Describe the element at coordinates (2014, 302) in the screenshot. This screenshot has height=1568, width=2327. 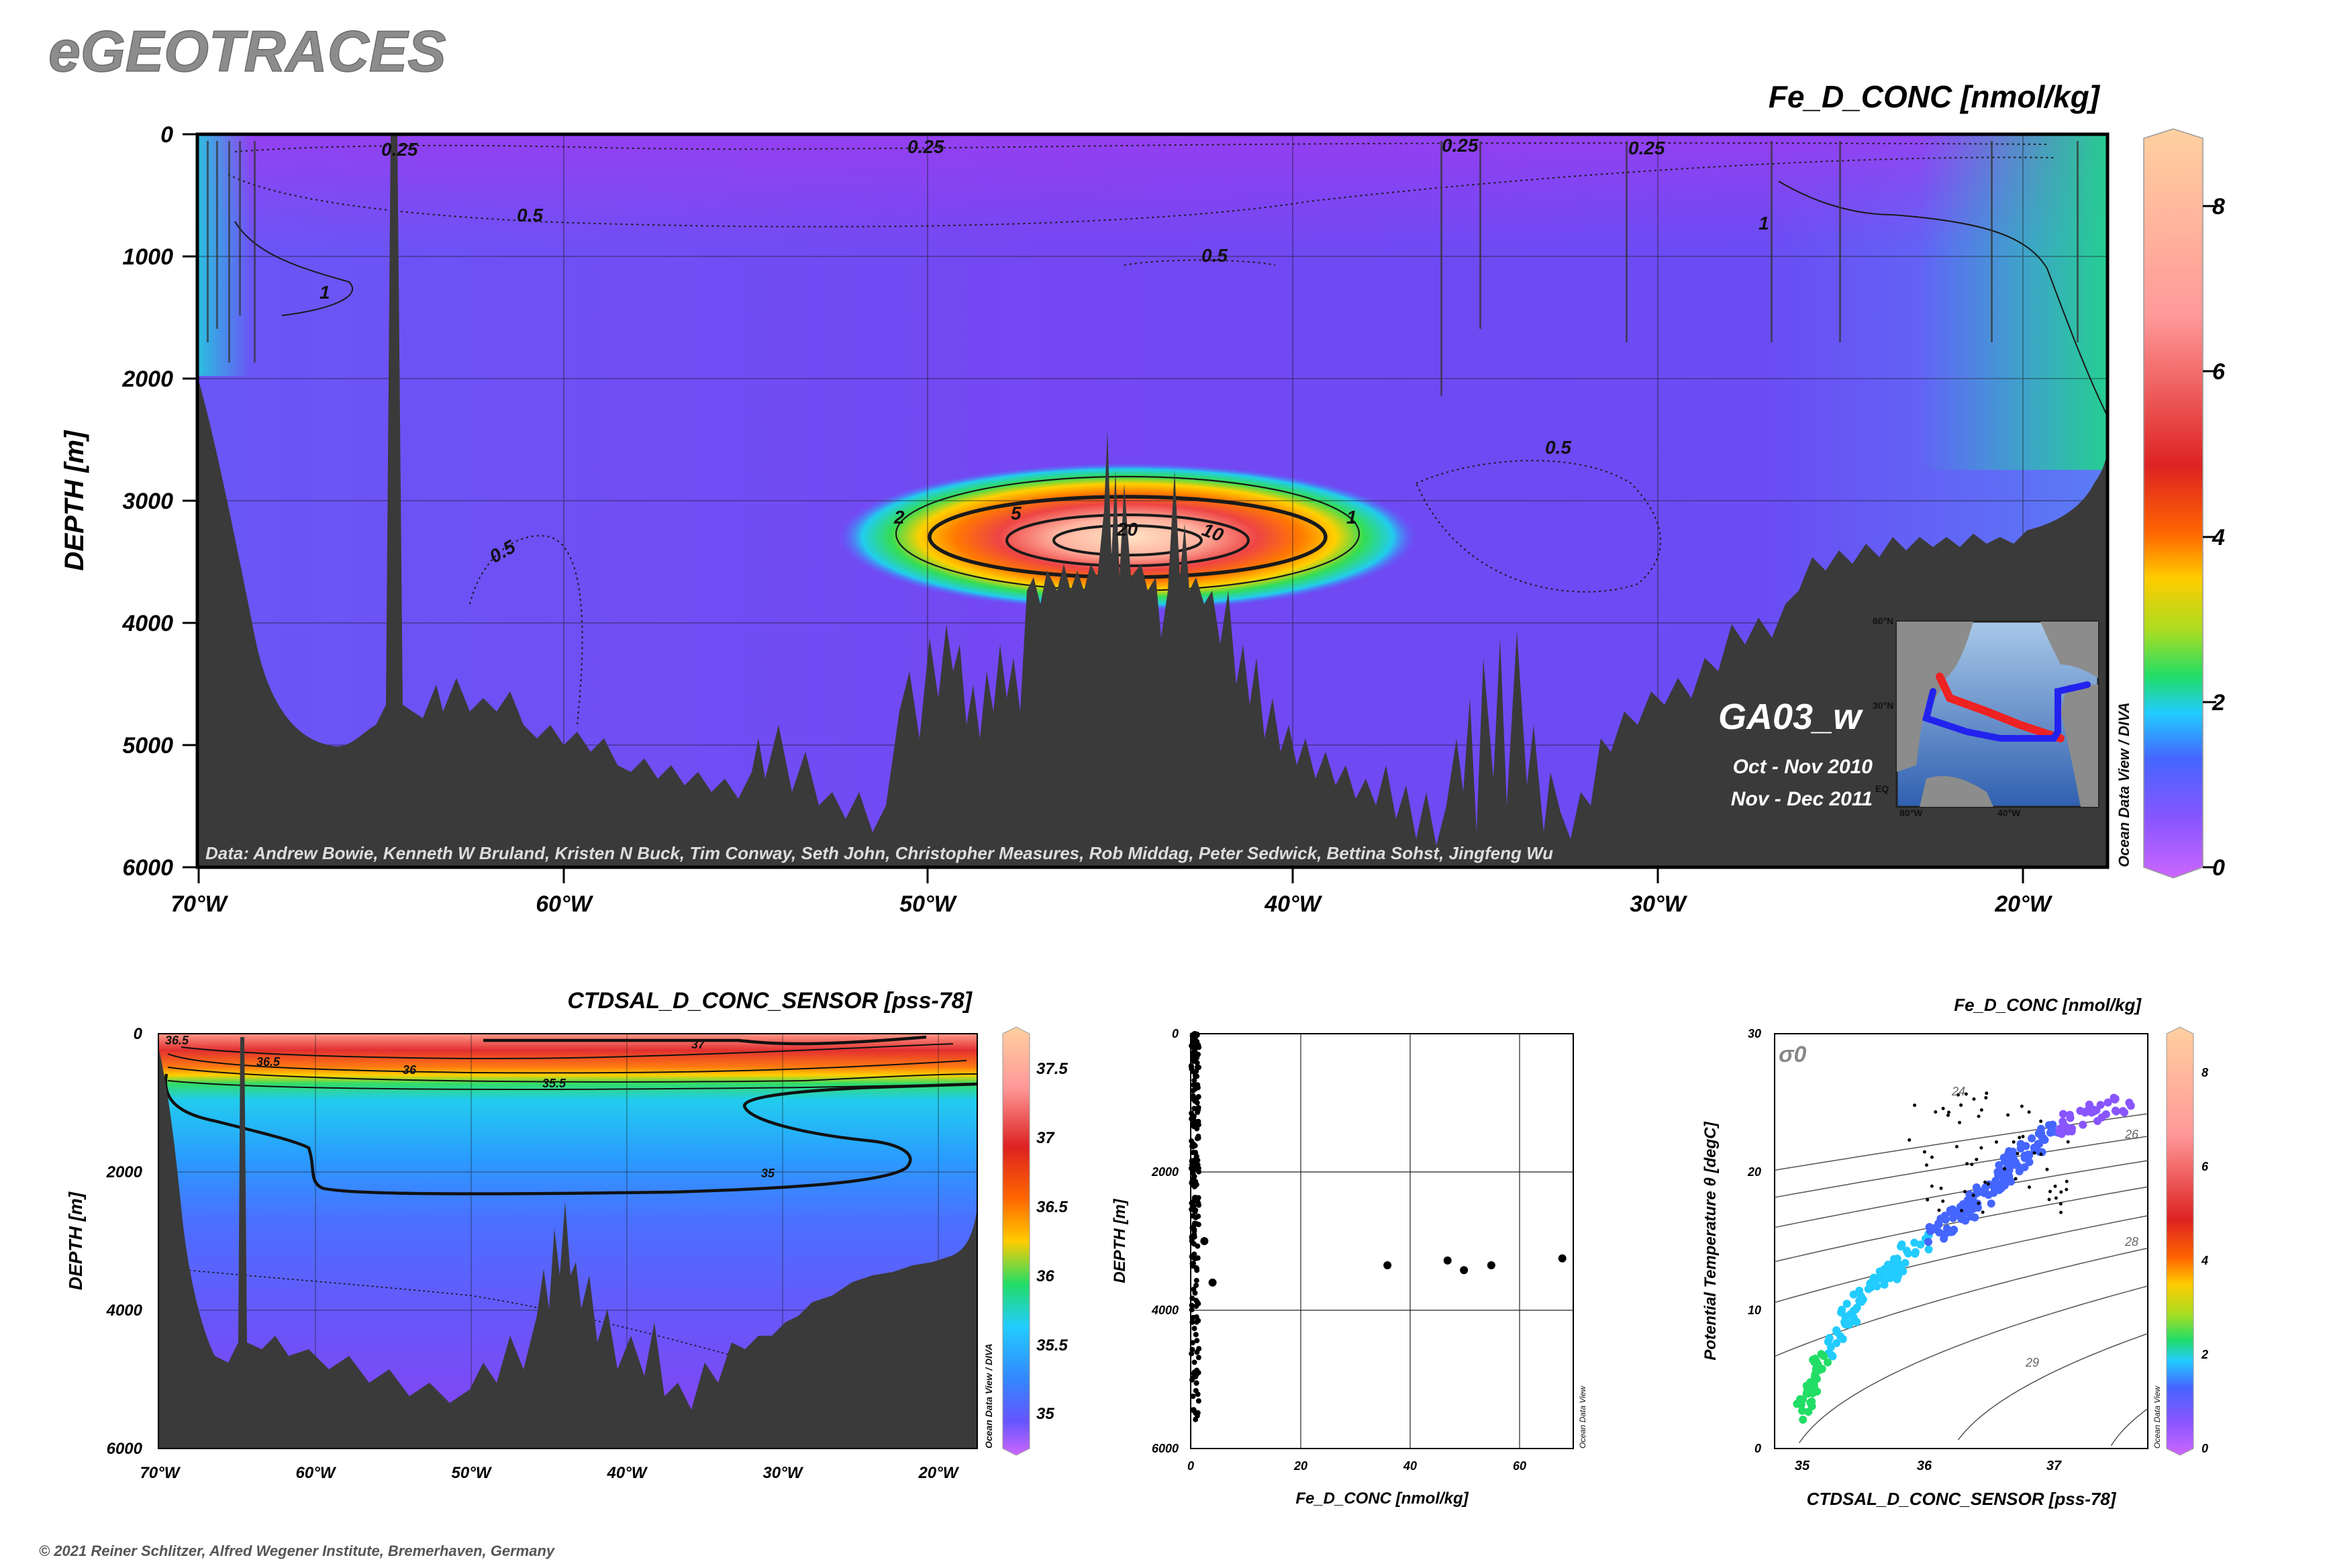
I see `main-east-green-water` at that location.